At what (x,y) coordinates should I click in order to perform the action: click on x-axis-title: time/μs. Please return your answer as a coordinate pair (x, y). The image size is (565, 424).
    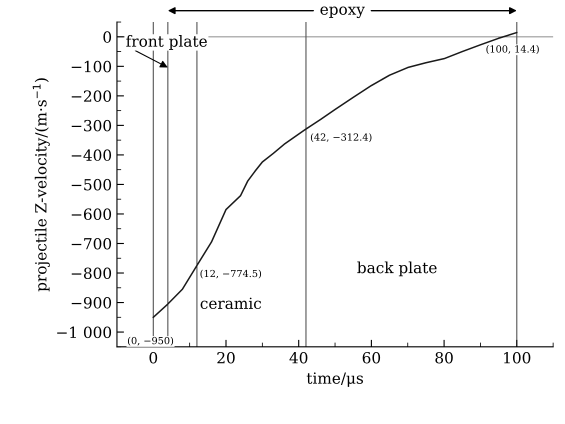
    Looking at the image, I should click on (334, 379).